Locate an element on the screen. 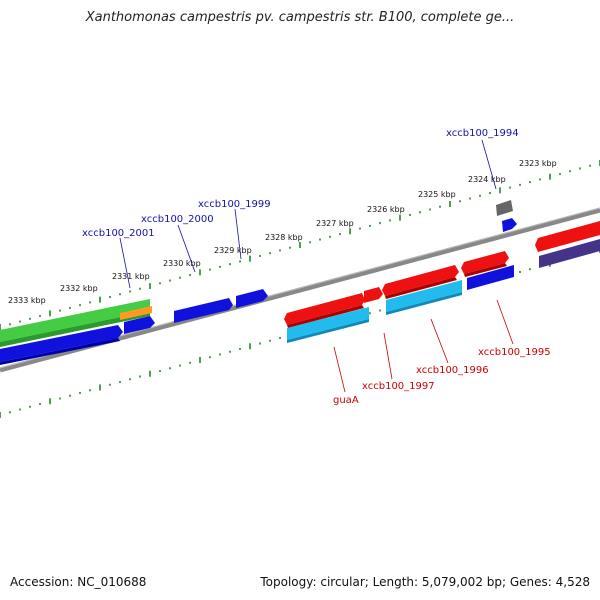 This screenshot has width=600, height=600. gene-feature-guaA is located at coordinates (324, 309).